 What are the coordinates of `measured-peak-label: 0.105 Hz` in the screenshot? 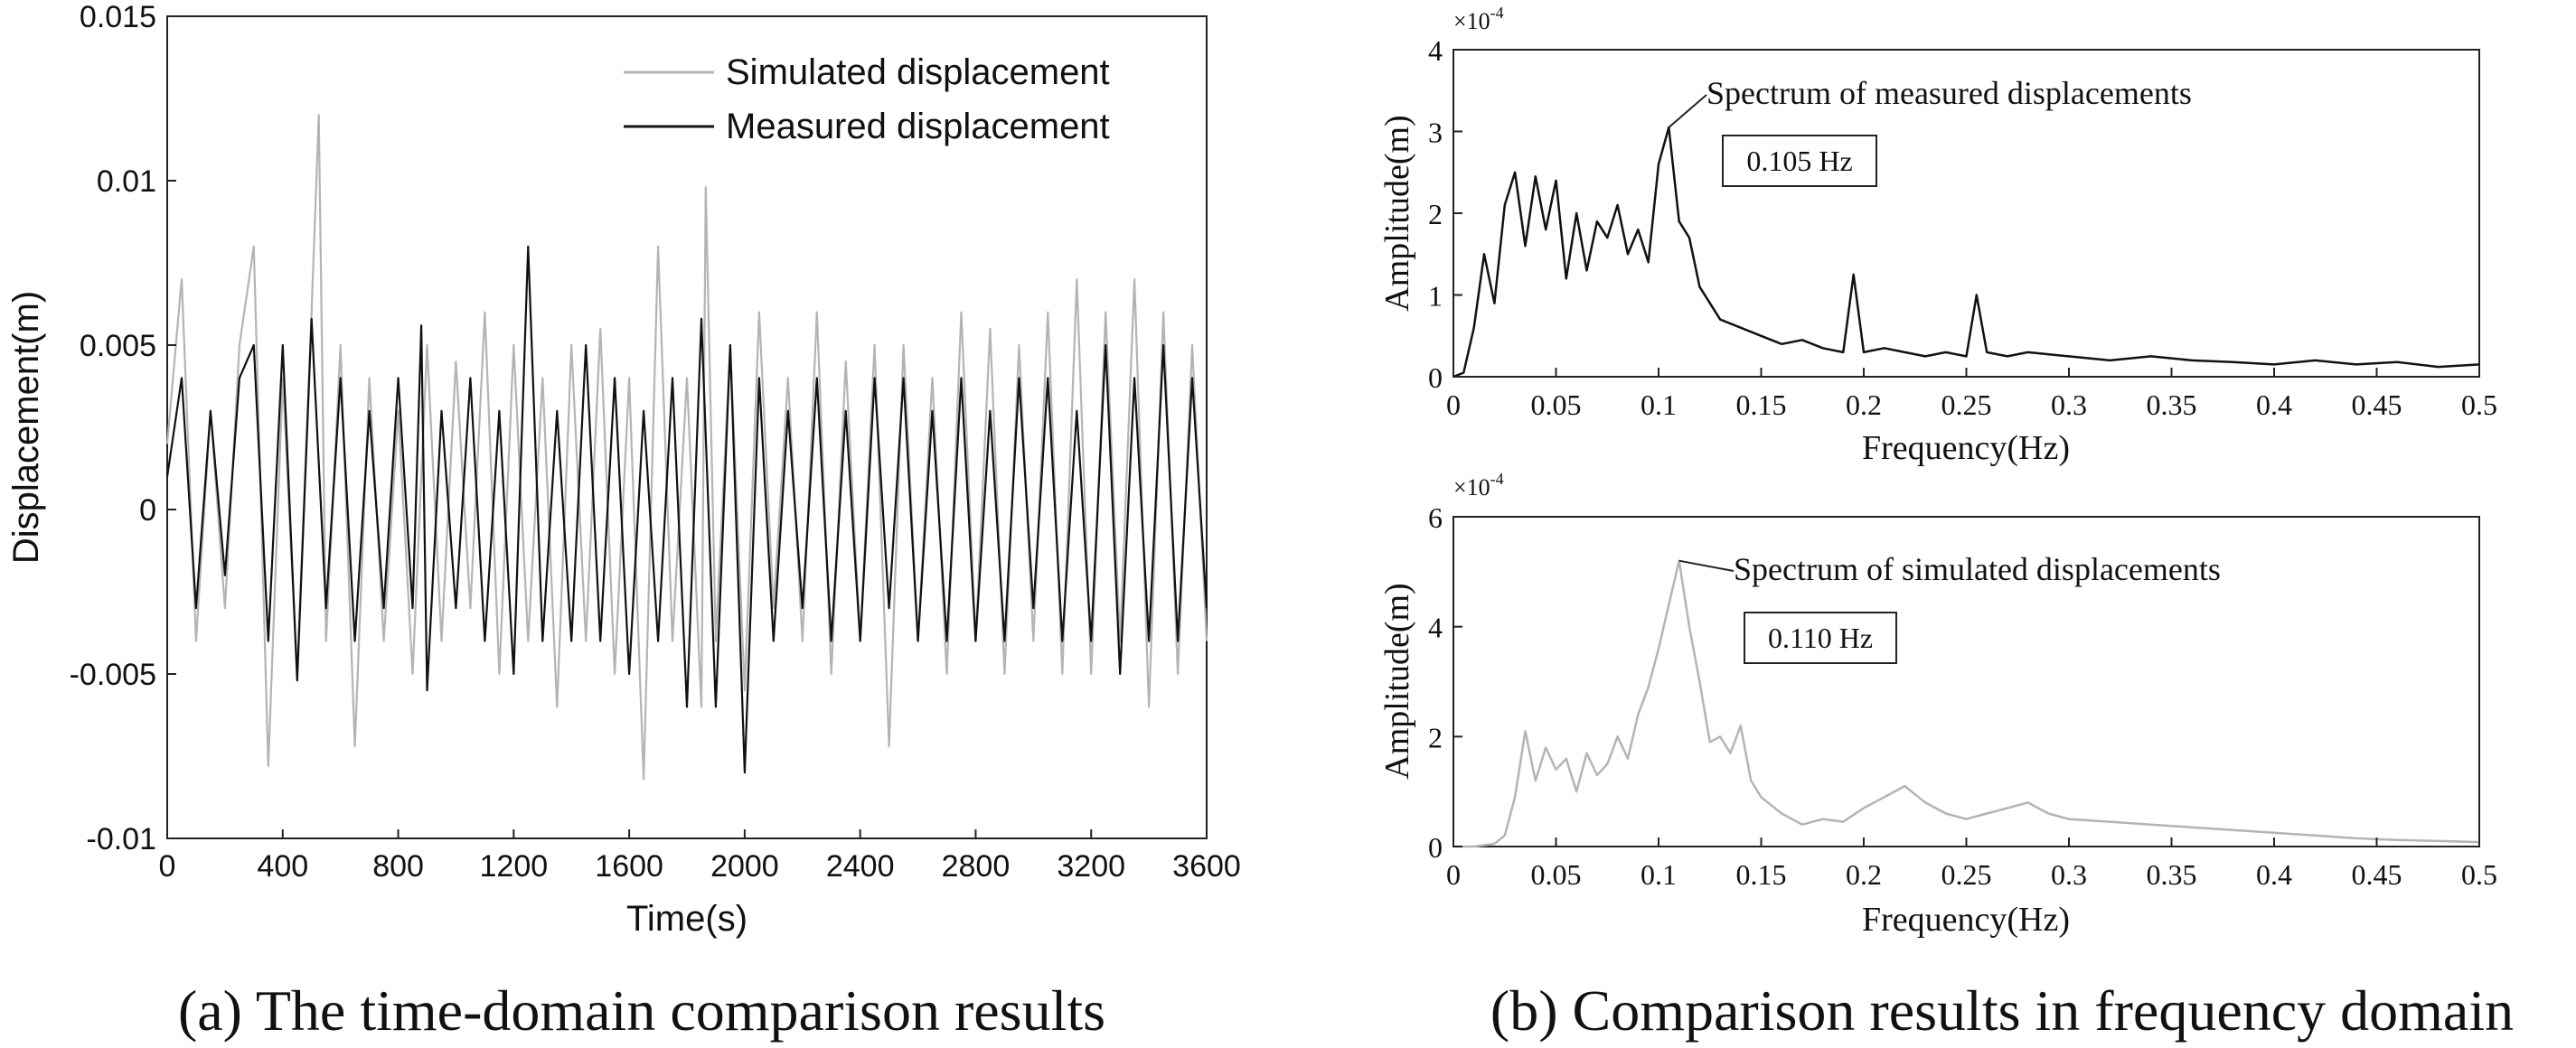 It's located at (1799, 161).